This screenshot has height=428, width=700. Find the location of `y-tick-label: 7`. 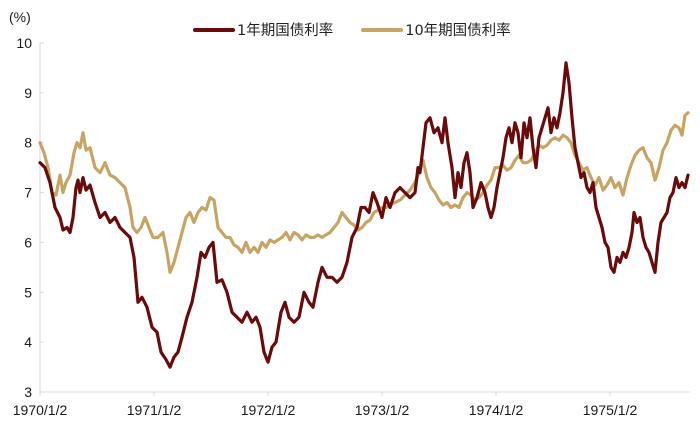

y-tick-label: 7 is located at coordinates (28, 193).